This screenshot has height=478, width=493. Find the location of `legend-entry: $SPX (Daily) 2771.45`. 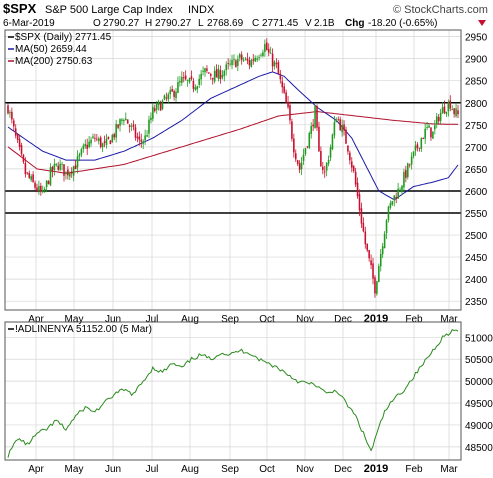

legend-entry: $SPX (Daily) 2771.45 is located at coordinates (63, 37).